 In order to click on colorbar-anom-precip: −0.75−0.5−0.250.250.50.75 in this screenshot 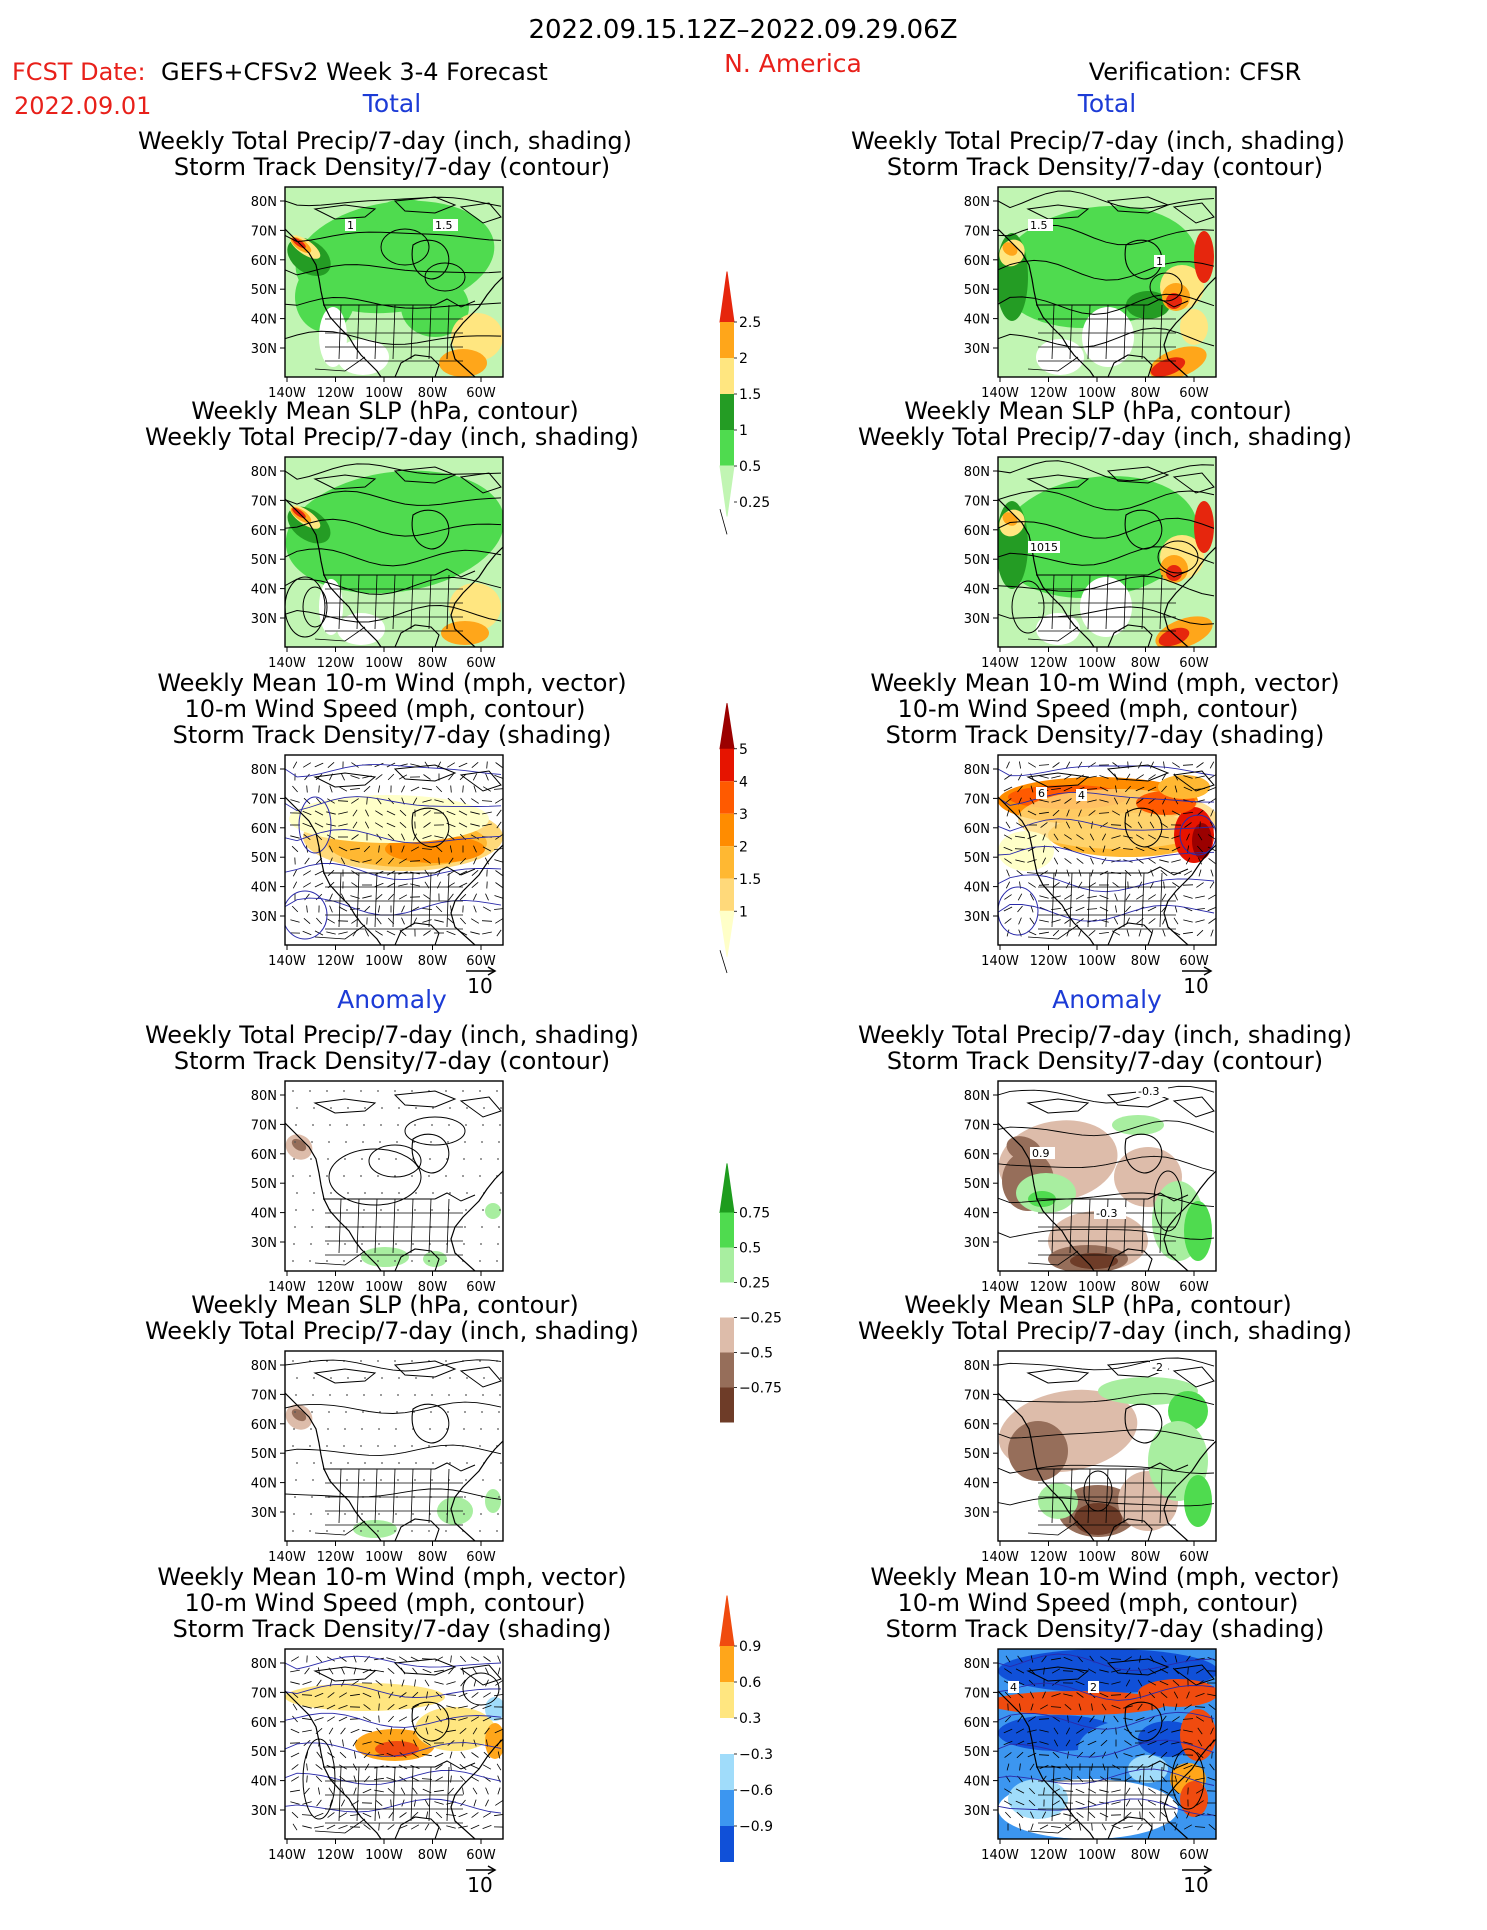, I will do `click(751, 1293)`.